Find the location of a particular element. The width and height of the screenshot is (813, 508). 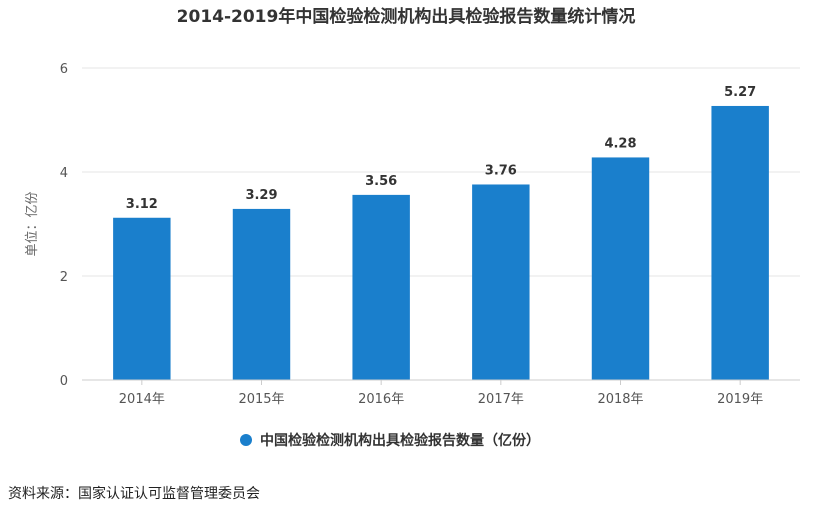

x-tick-label: 2015年 is located at coordinates (261, 399).